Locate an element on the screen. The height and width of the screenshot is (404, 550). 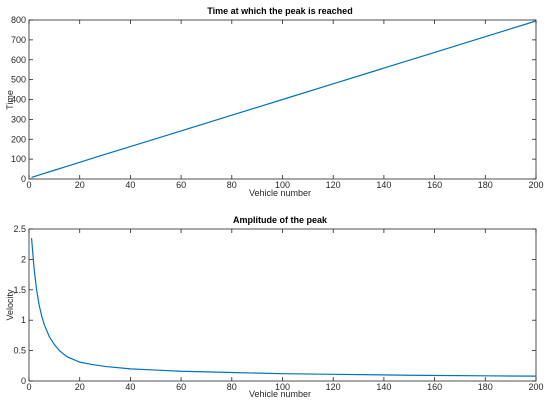
y-tick-label: 700 is located at coordinates (18, 40).